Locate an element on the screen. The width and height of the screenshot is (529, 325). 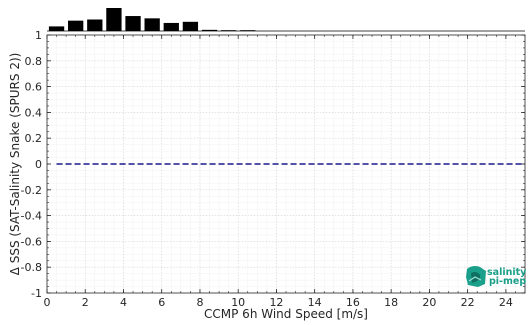
y-tick-label: 1 is located at coordinates (38, 35).